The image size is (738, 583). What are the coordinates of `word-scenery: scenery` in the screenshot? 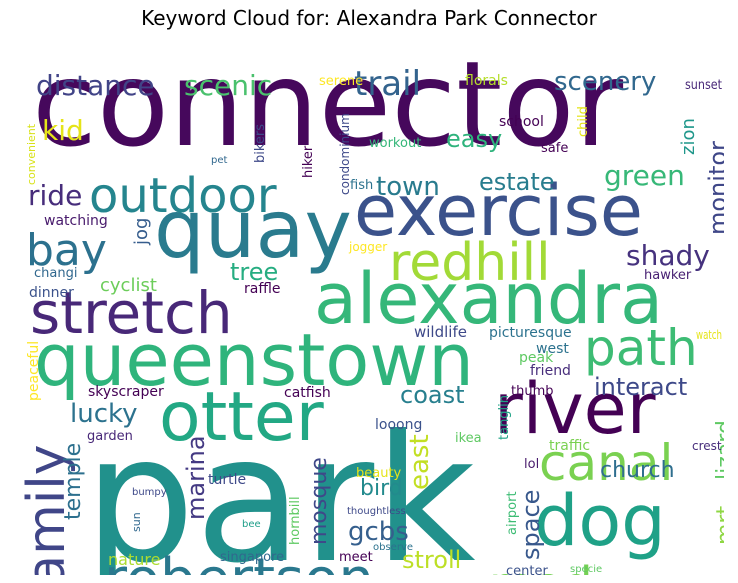 It's located at (605, 82).